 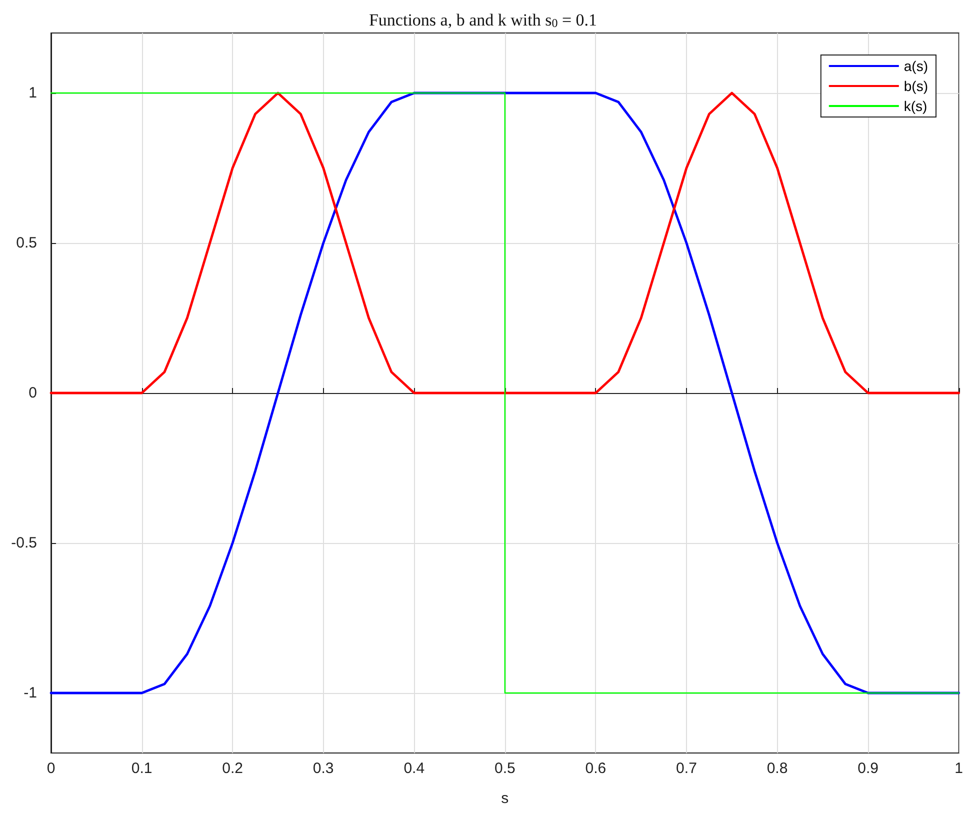 What do you see at coordinates (916, 86) in the screenshot?
I see `legend-label: b(s)` at bounding box center [916, 86].